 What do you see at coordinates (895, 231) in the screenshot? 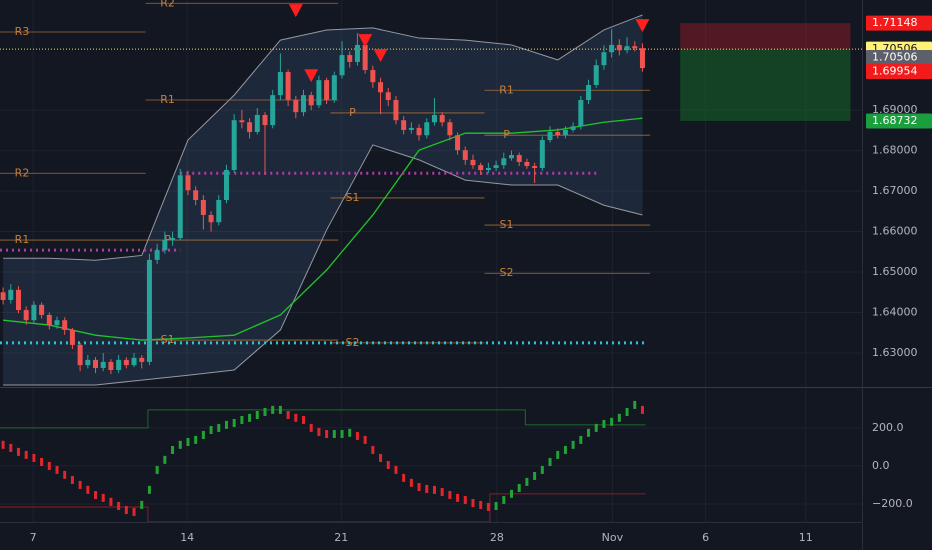
I see `y-tick-label: 1.66000` at bounding box center [895, 231].